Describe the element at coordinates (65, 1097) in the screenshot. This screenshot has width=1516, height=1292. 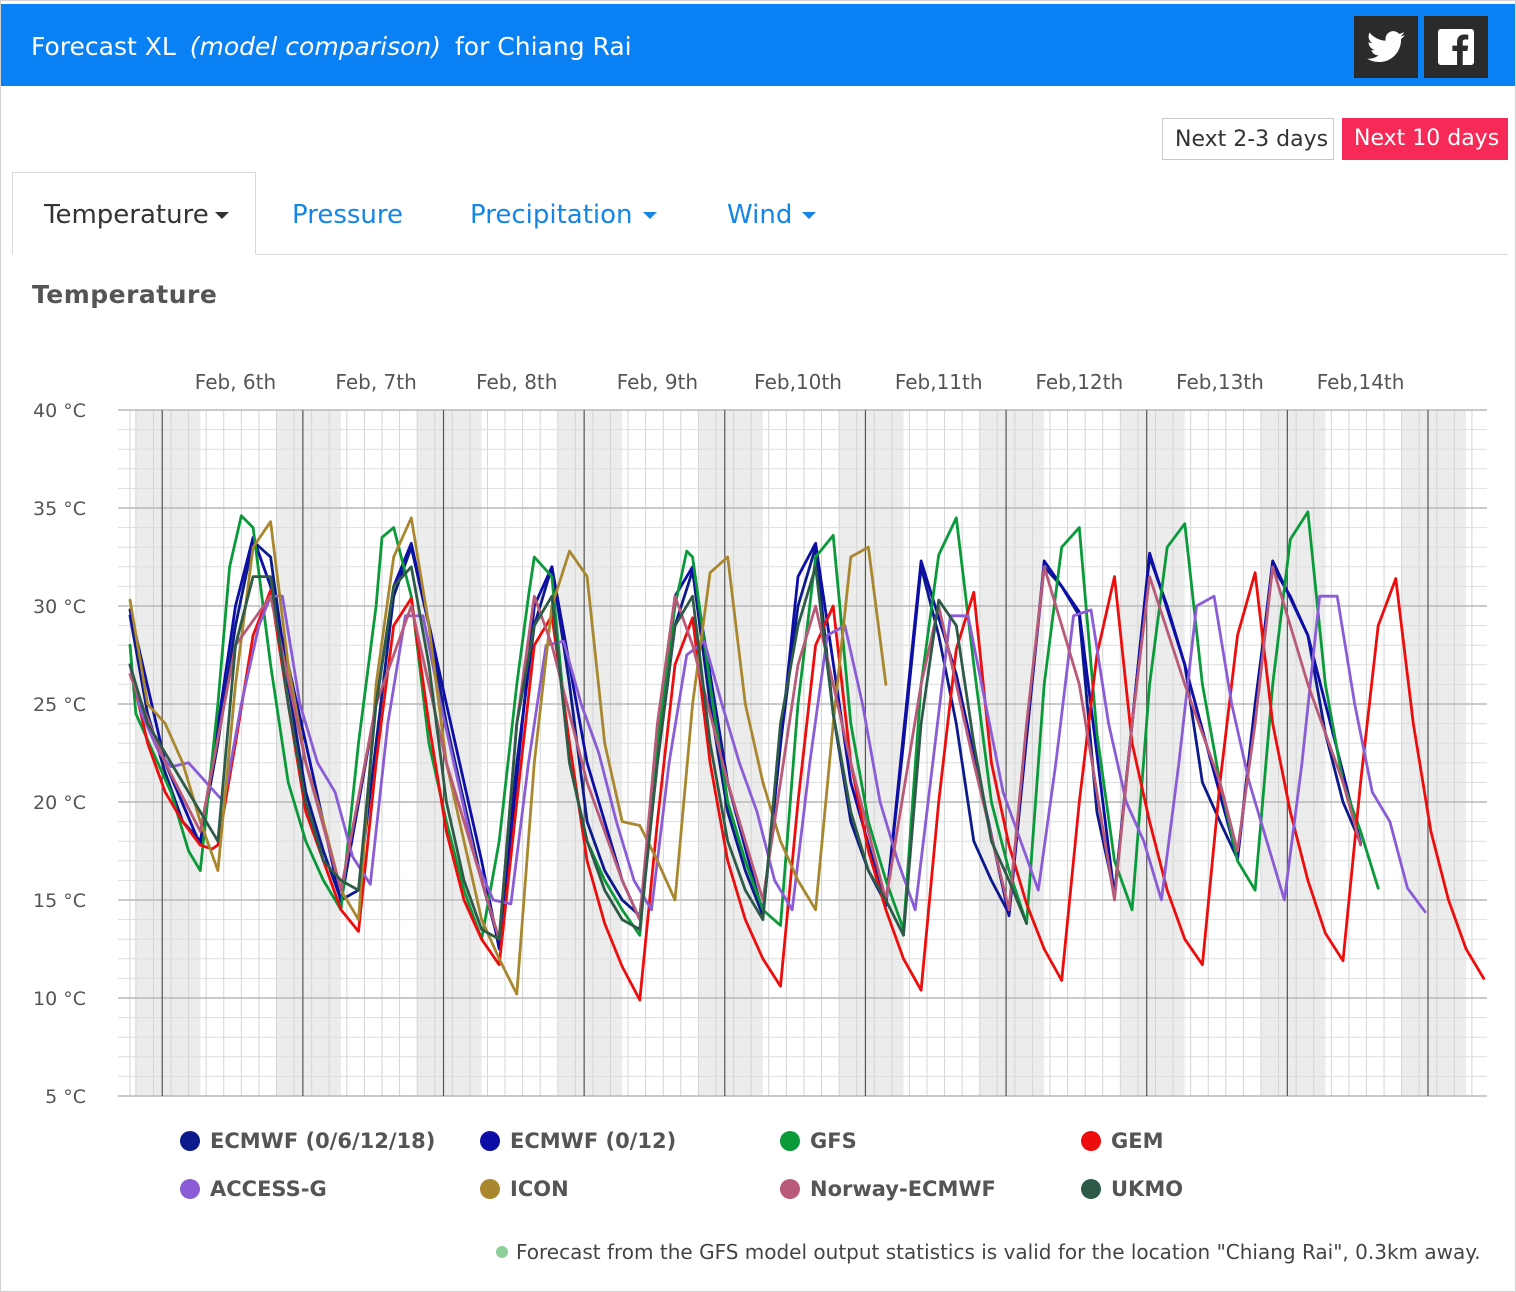
I see `y-tick-label: 5 °C` at that location.